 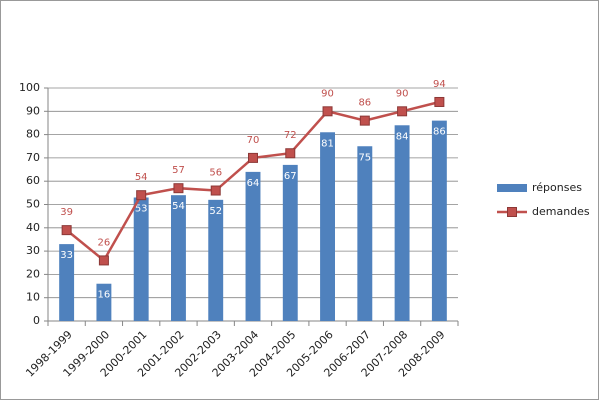 I want to click on bar-value-label: 81, so click(x=327, y=143).